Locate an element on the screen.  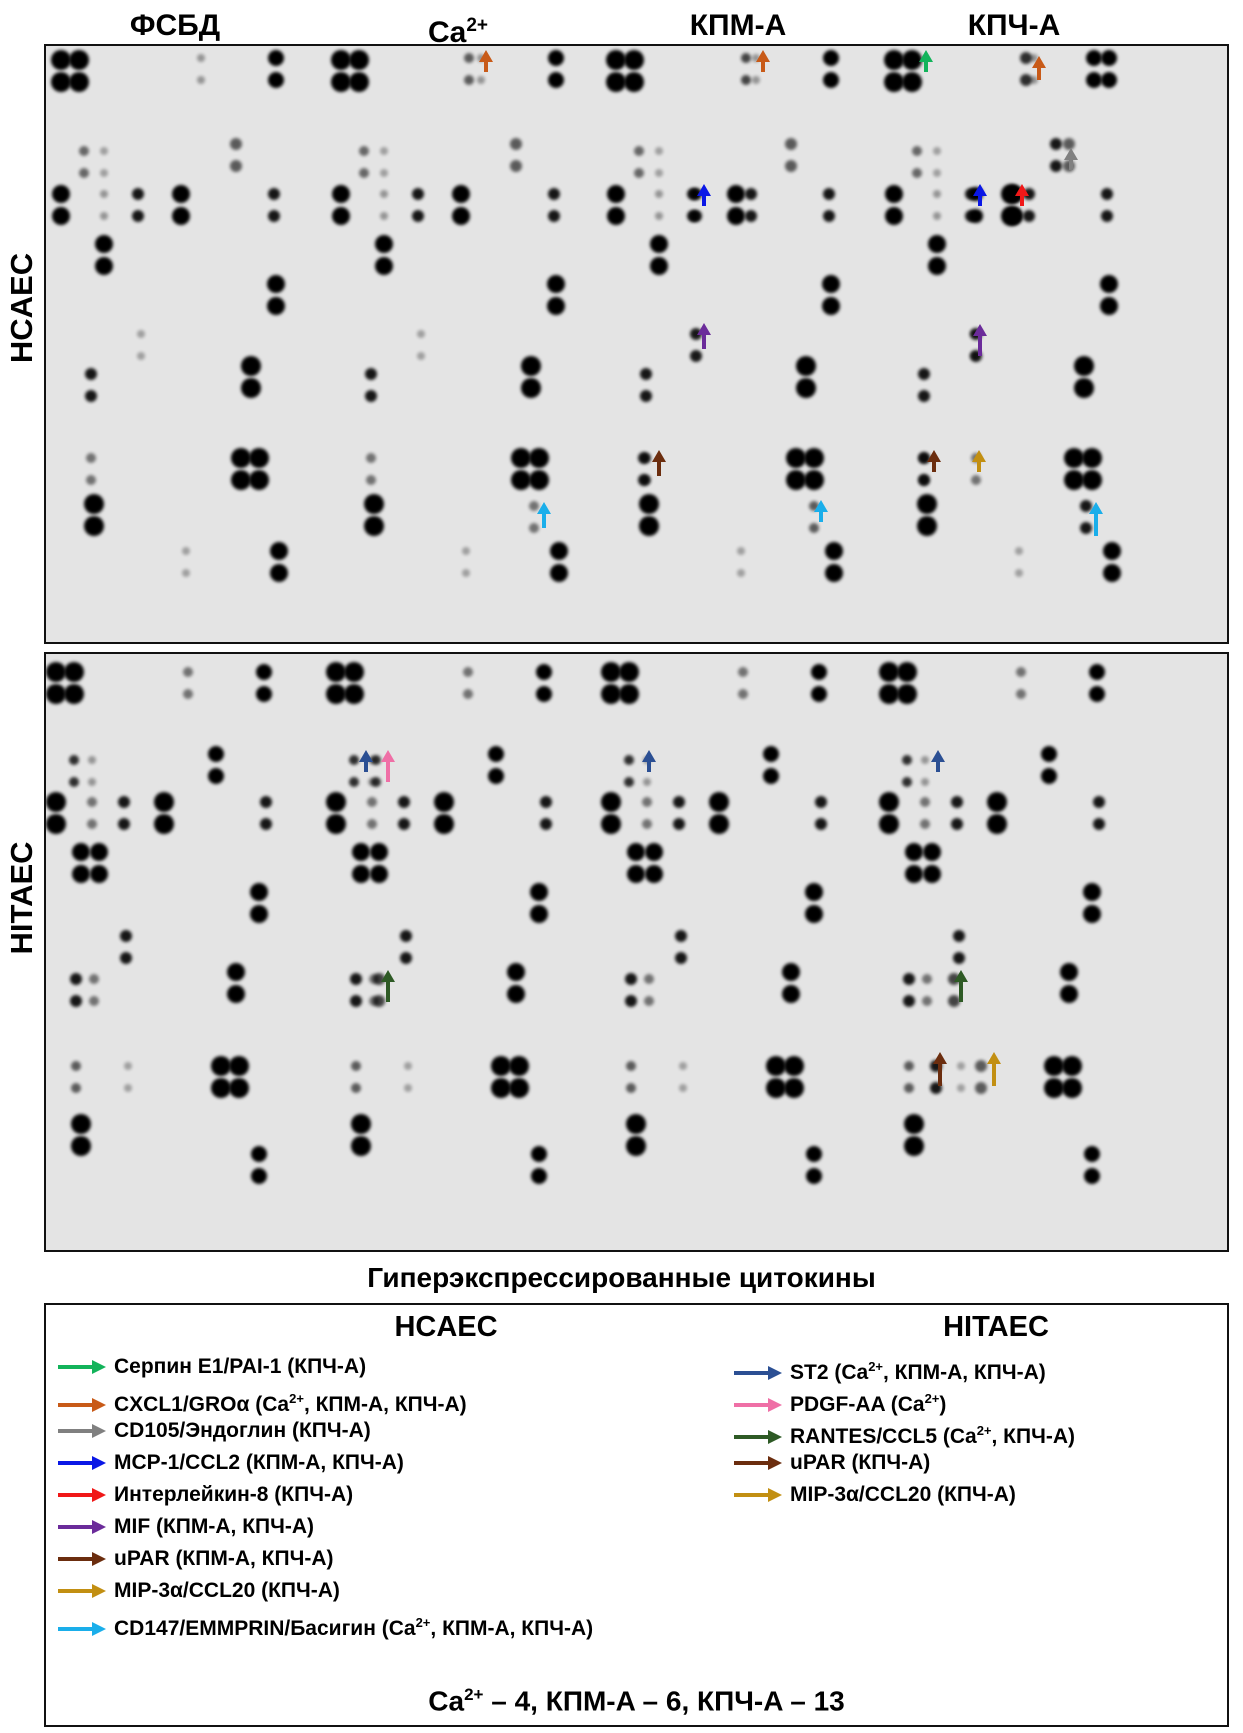
legend-item-sup: 2+ is located at coordinates (423, 1622).